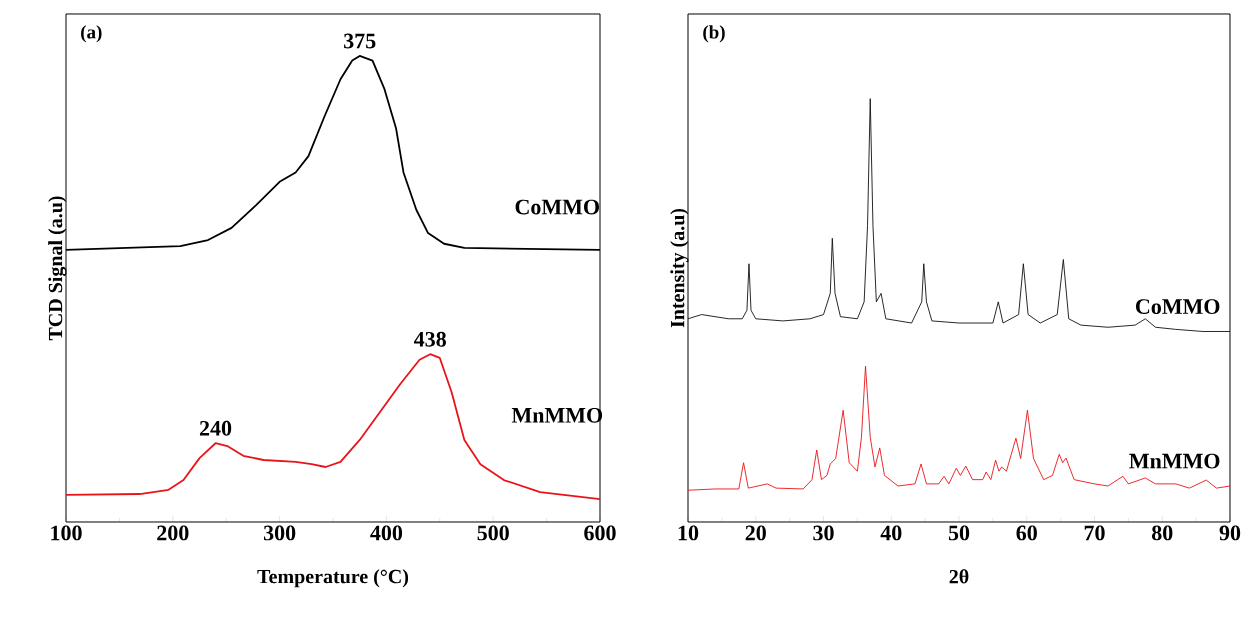 This screenshot has height=632, width=1248. Describe the element at coordinates (360, 41) in the screenshot. I see `annotation: 375` at that location.